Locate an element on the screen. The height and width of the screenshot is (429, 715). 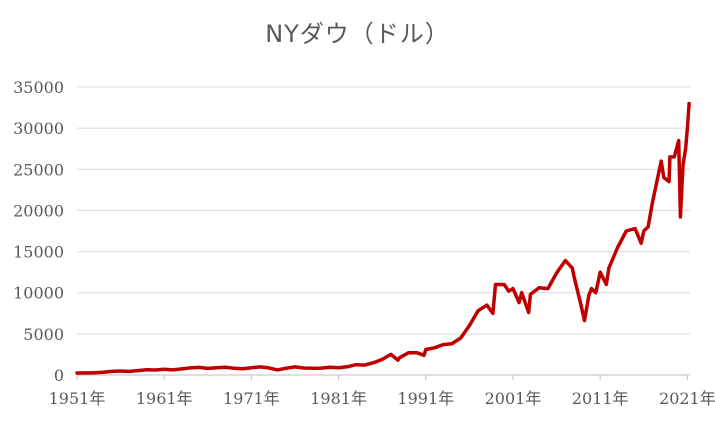
x-tick-label: 1991年 is located at coordinates (425, 398).